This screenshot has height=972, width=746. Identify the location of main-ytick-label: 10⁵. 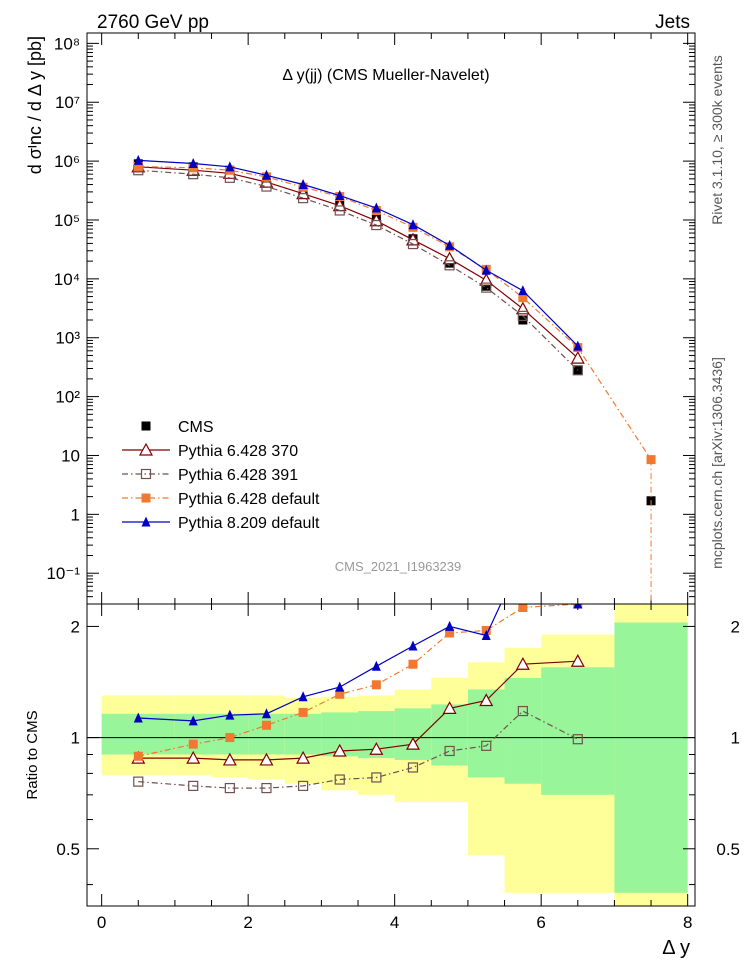
(67, 220).